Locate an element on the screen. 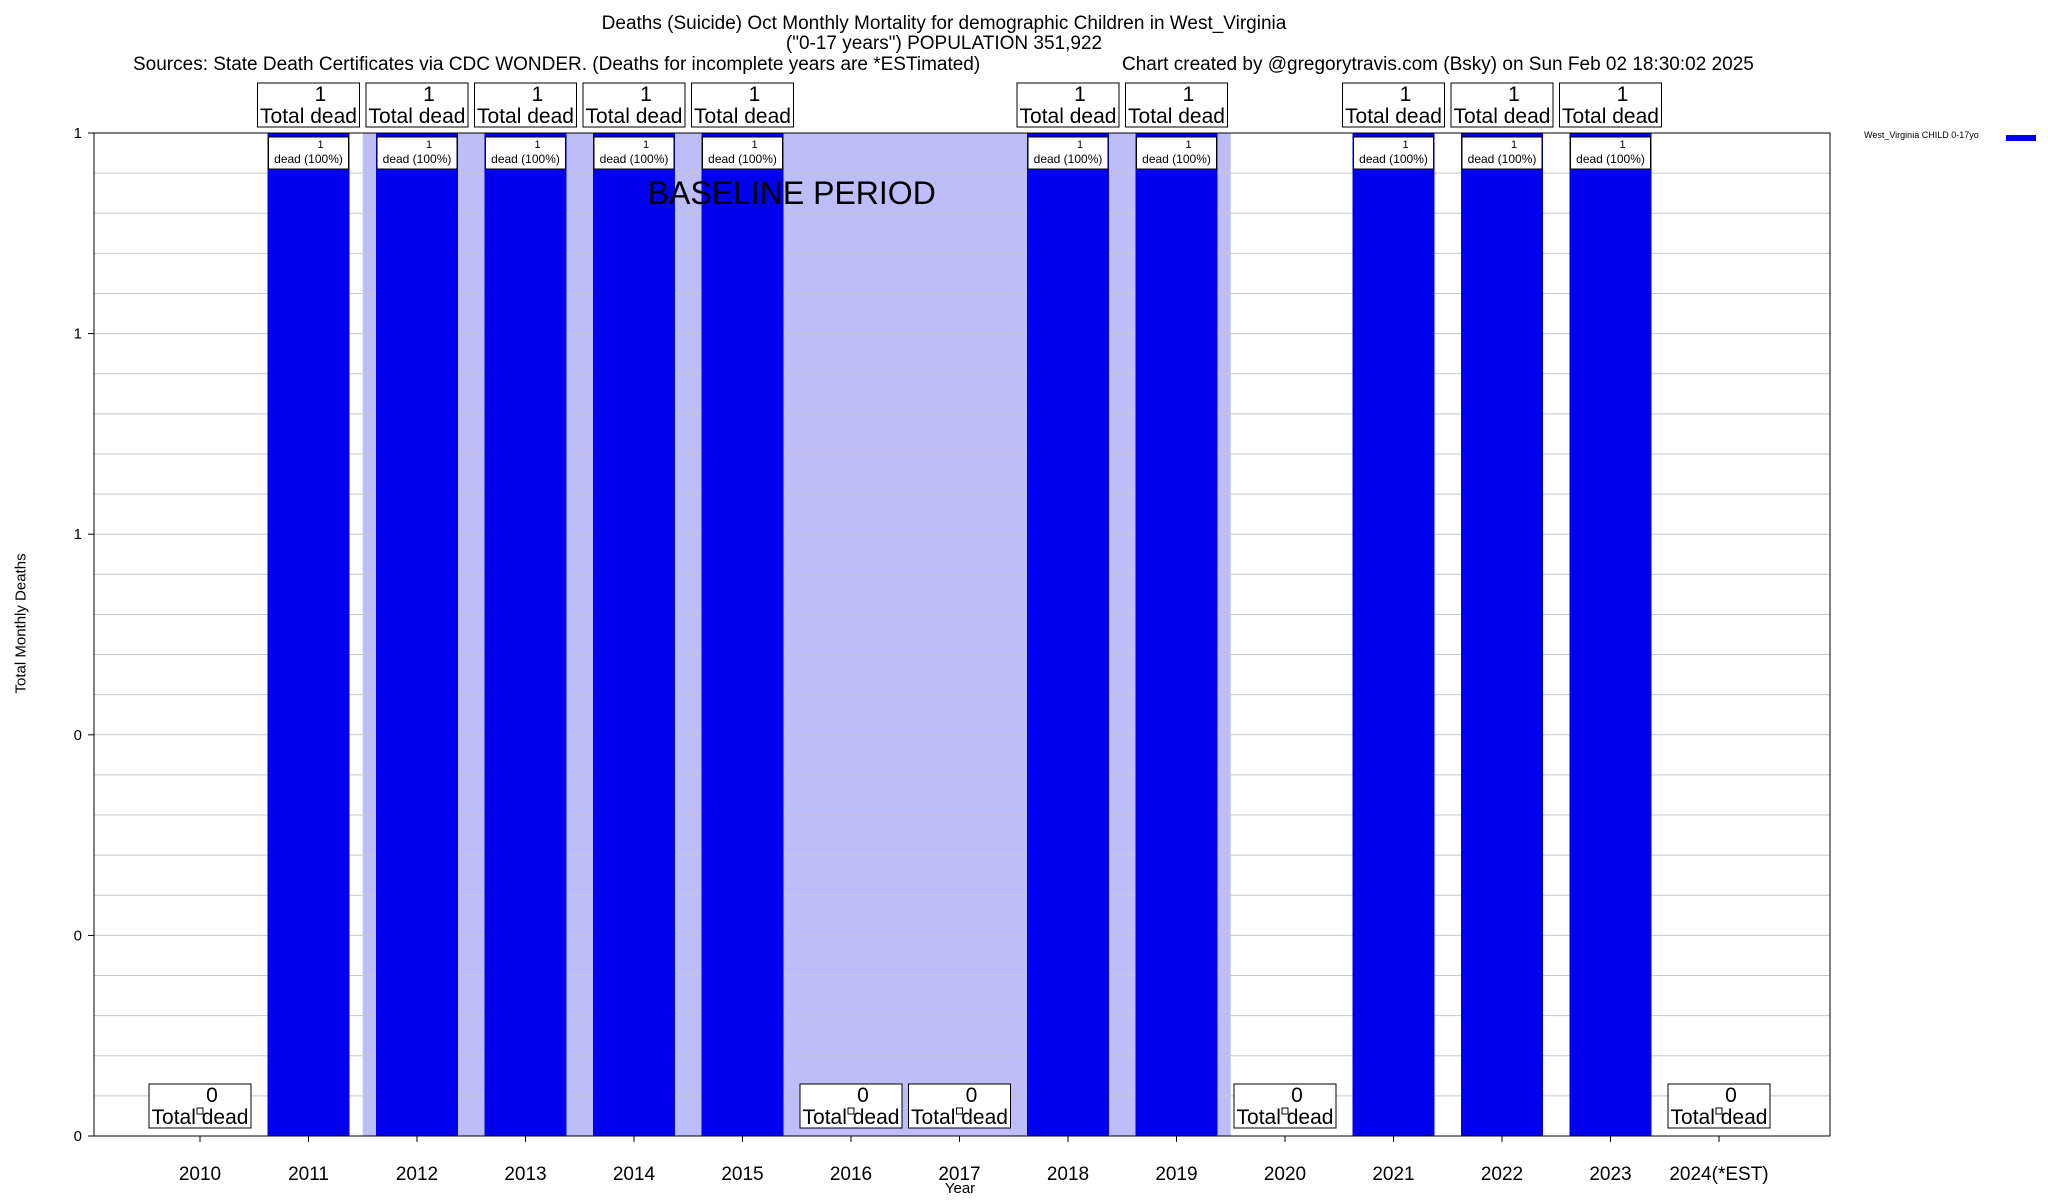  x-tick-label: 2019 is located at coordinates (1176, 1174).